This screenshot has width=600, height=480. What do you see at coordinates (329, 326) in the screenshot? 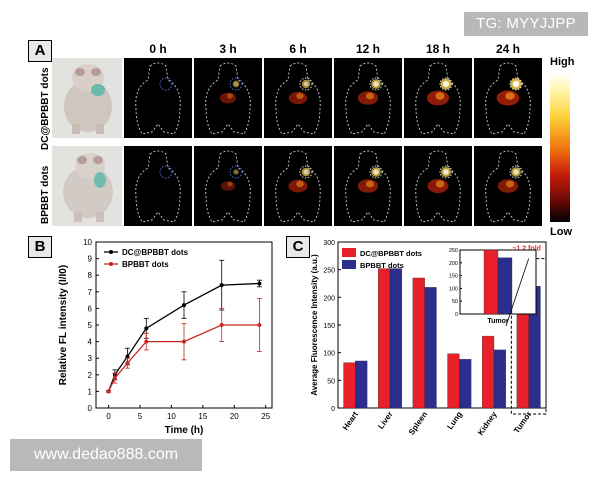
I see `y-tick-label: 150` at bounding box center [329, 326].